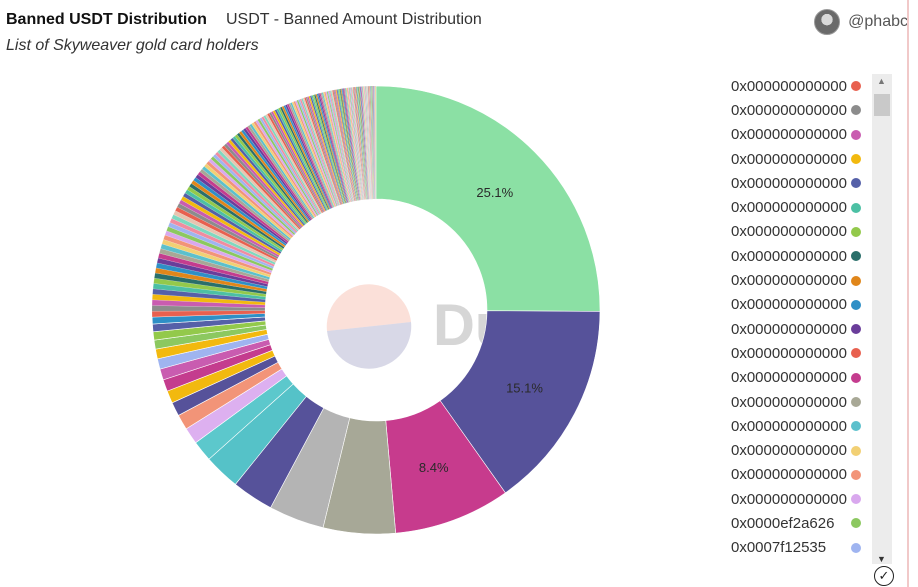 The width and height of the screenshot is (918, 587). Describe the element at coordinates (908, 293) in the screenshot. I see `panel-edge` at that location.